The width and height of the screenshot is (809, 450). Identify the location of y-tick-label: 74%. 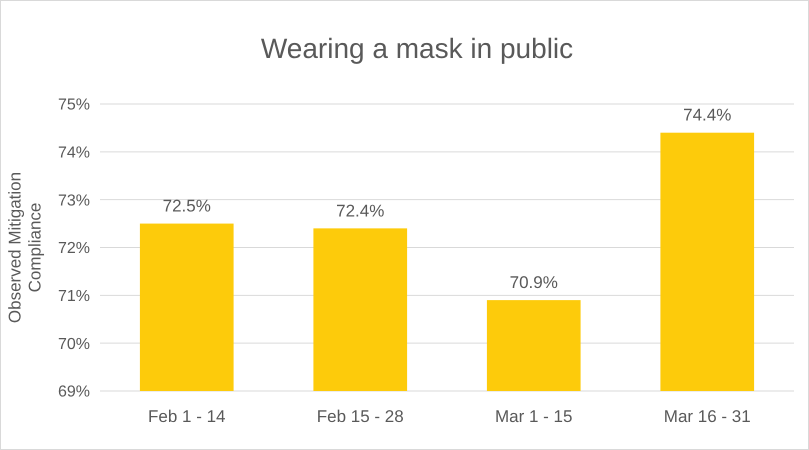
(74, 153).